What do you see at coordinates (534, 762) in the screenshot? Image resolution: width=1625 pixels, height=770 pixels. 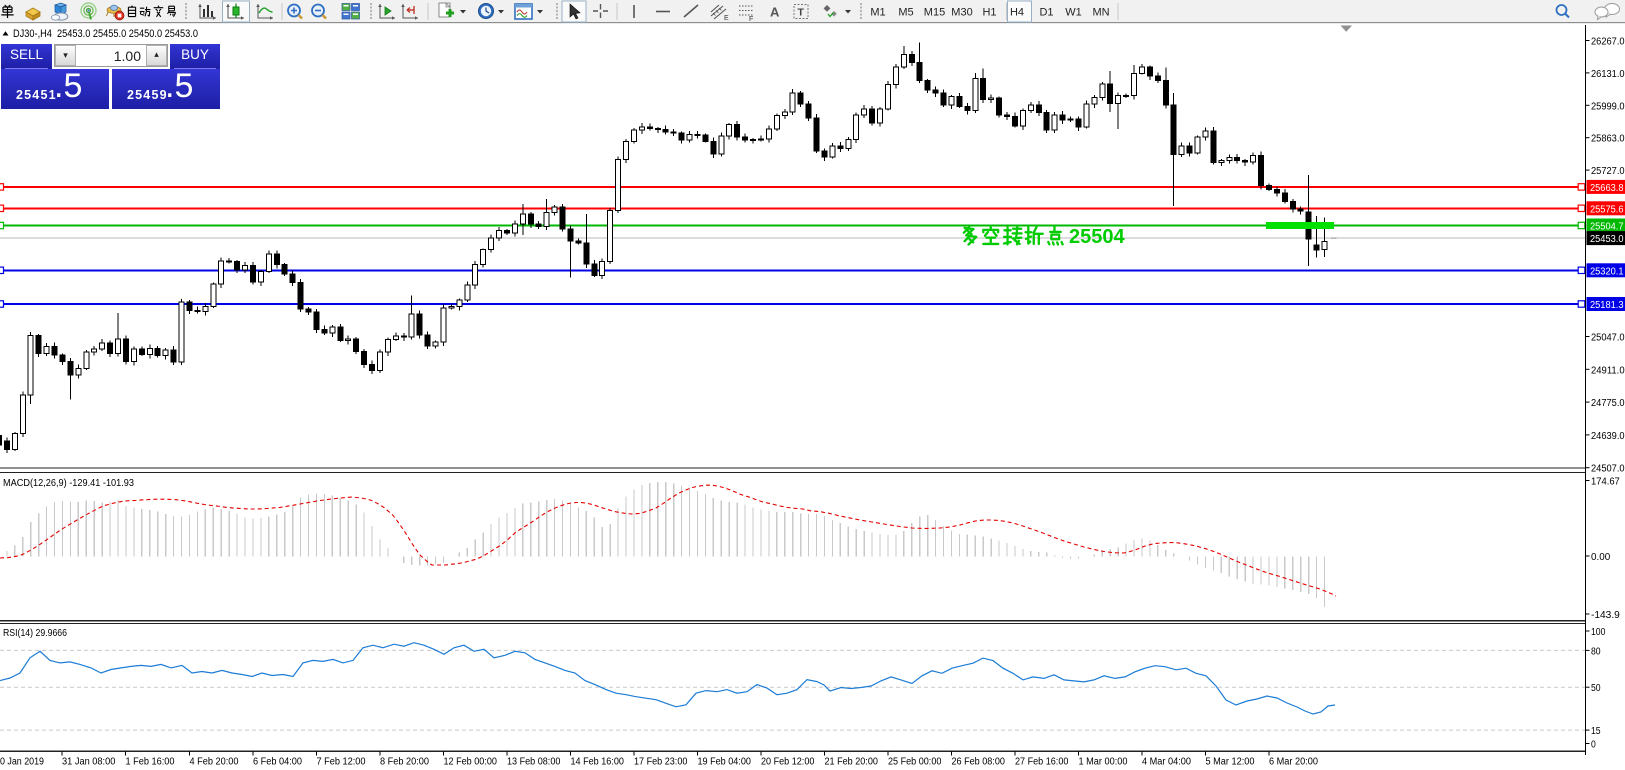 I see `svg-text: 13 Feb 08:00` at bounding box center [534, 762].